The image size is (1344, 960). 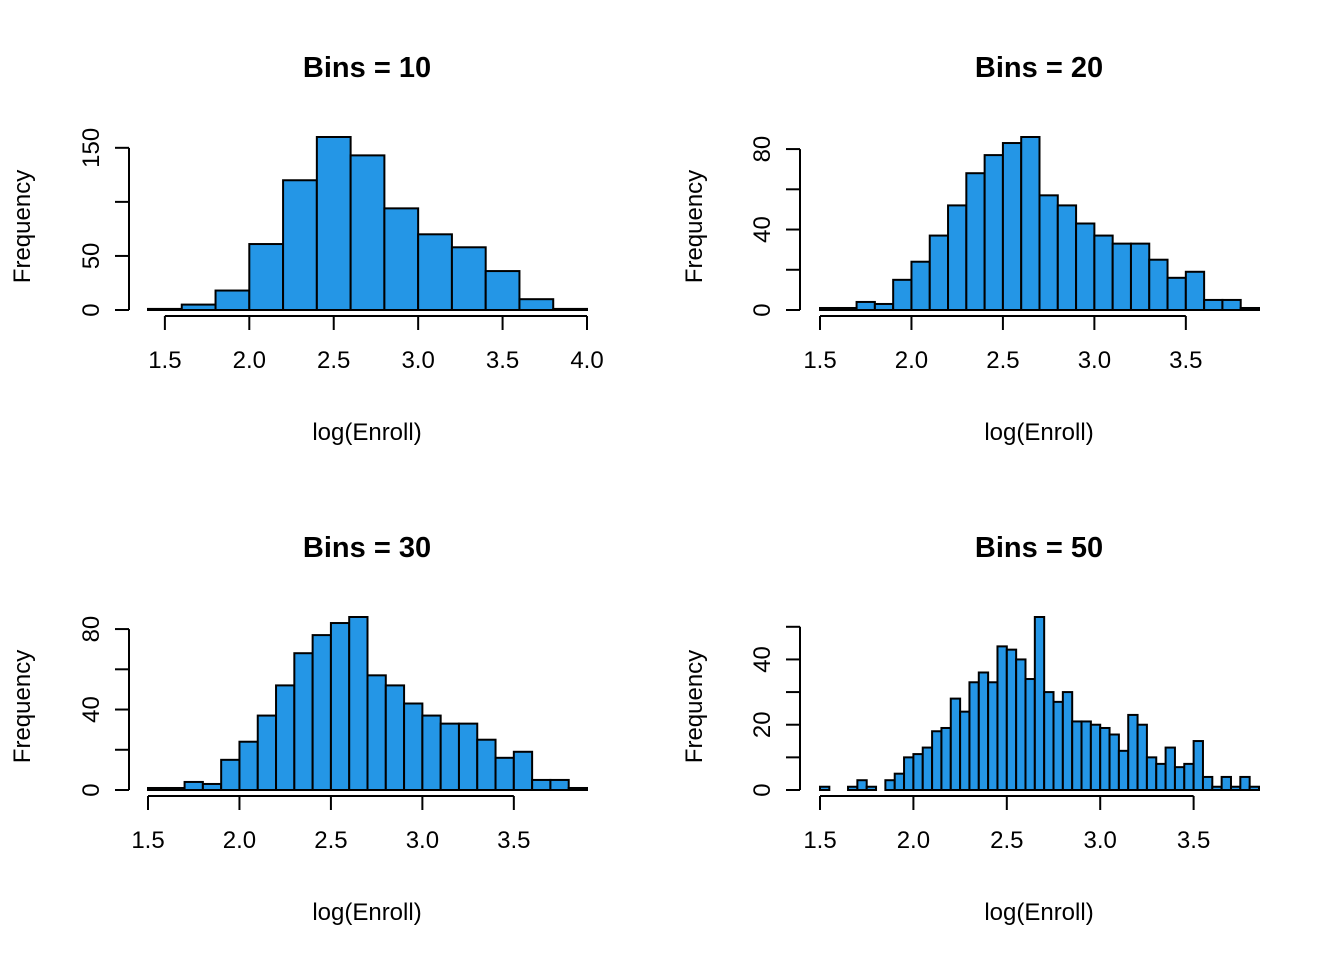 I want to click on y-tick-label: 20, so click(x=762, y=724).